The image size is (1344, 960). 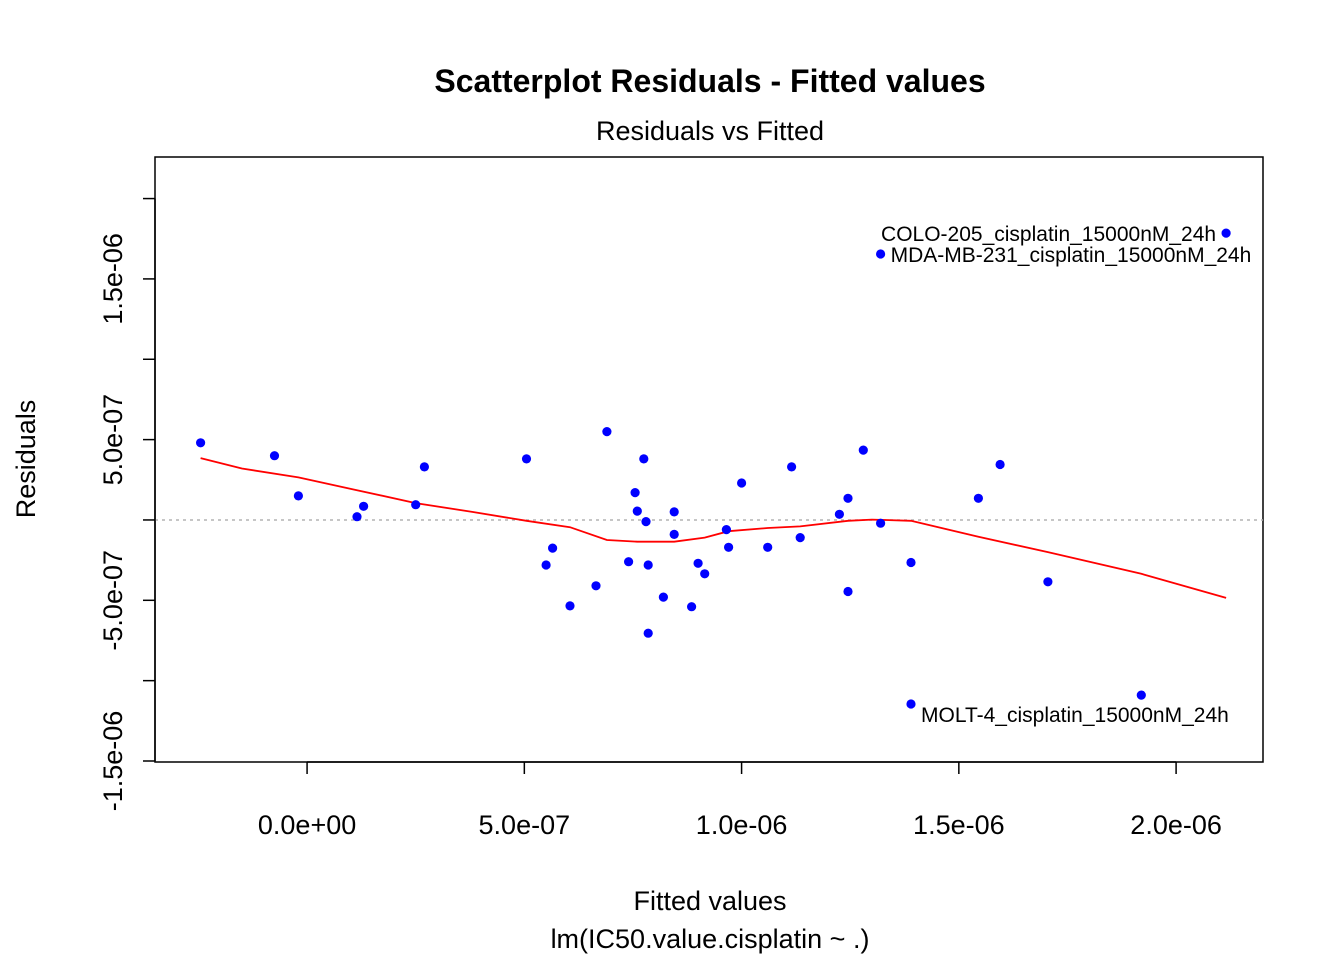 I want to click on smooth-line-layer, so click(x=713, y=528).